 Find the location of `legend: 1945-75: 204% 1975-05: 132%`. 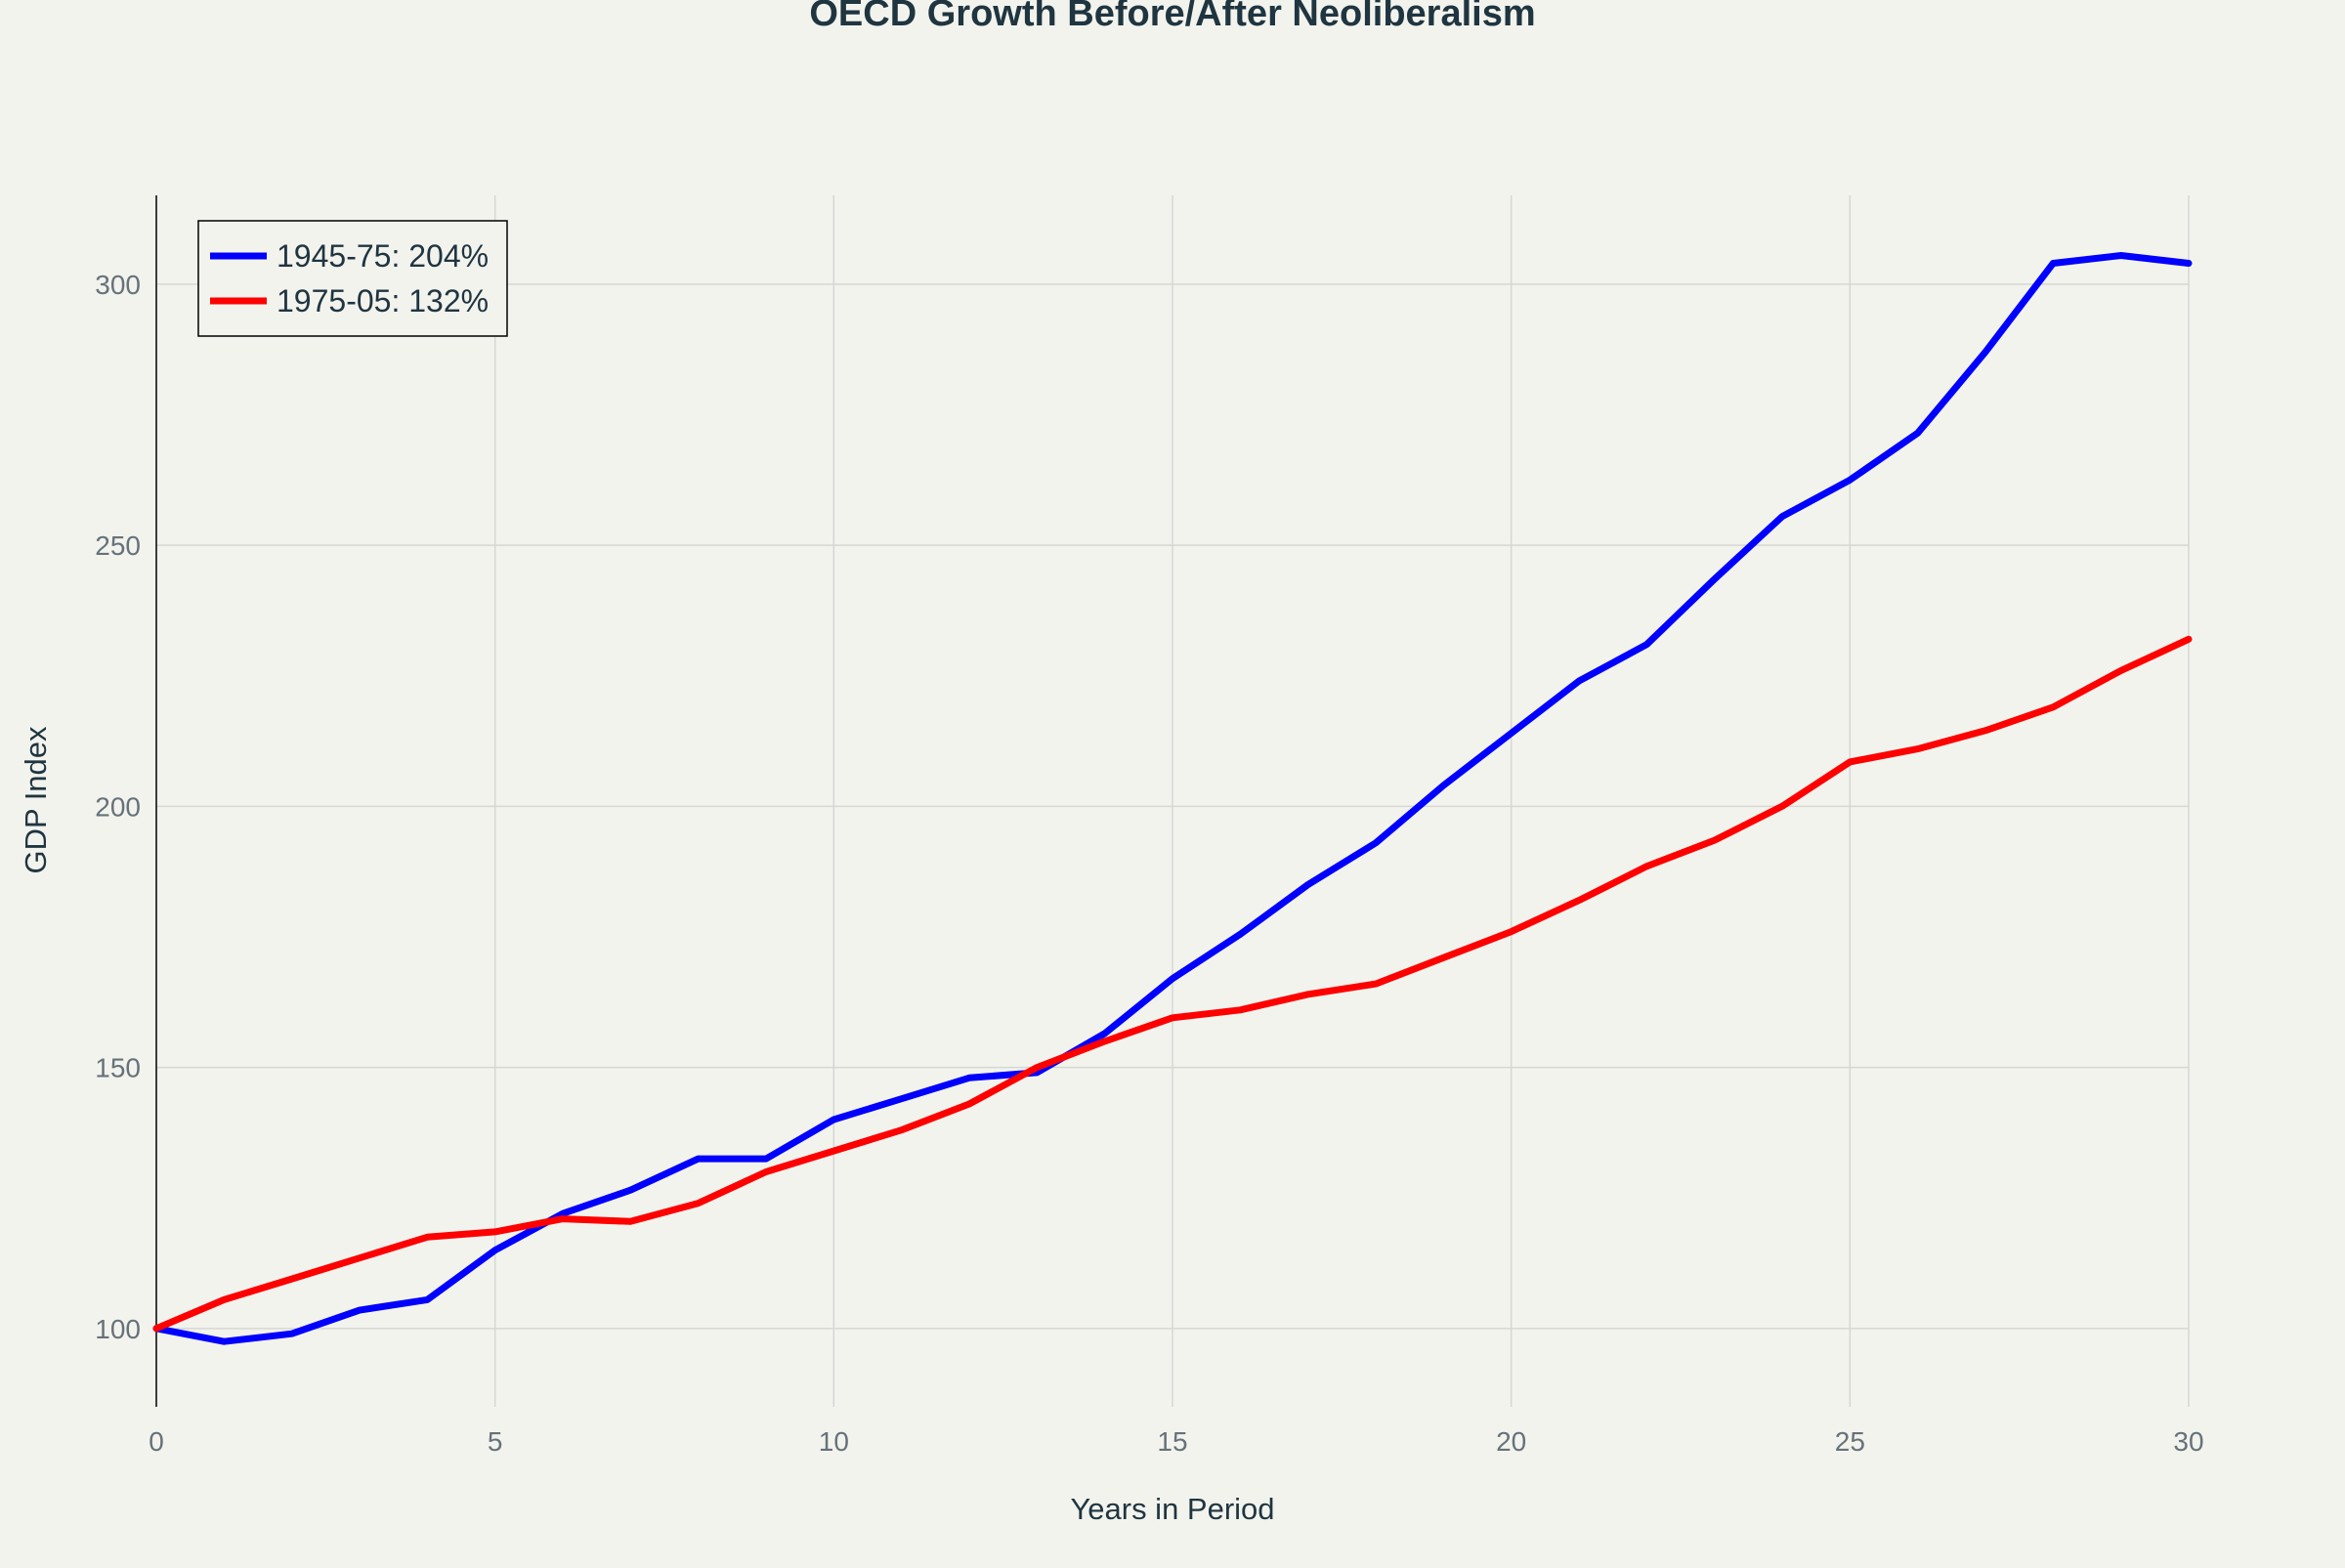

legend: 1945-75: 204% 1975-05: 132% is located at coordinates (352, 278).